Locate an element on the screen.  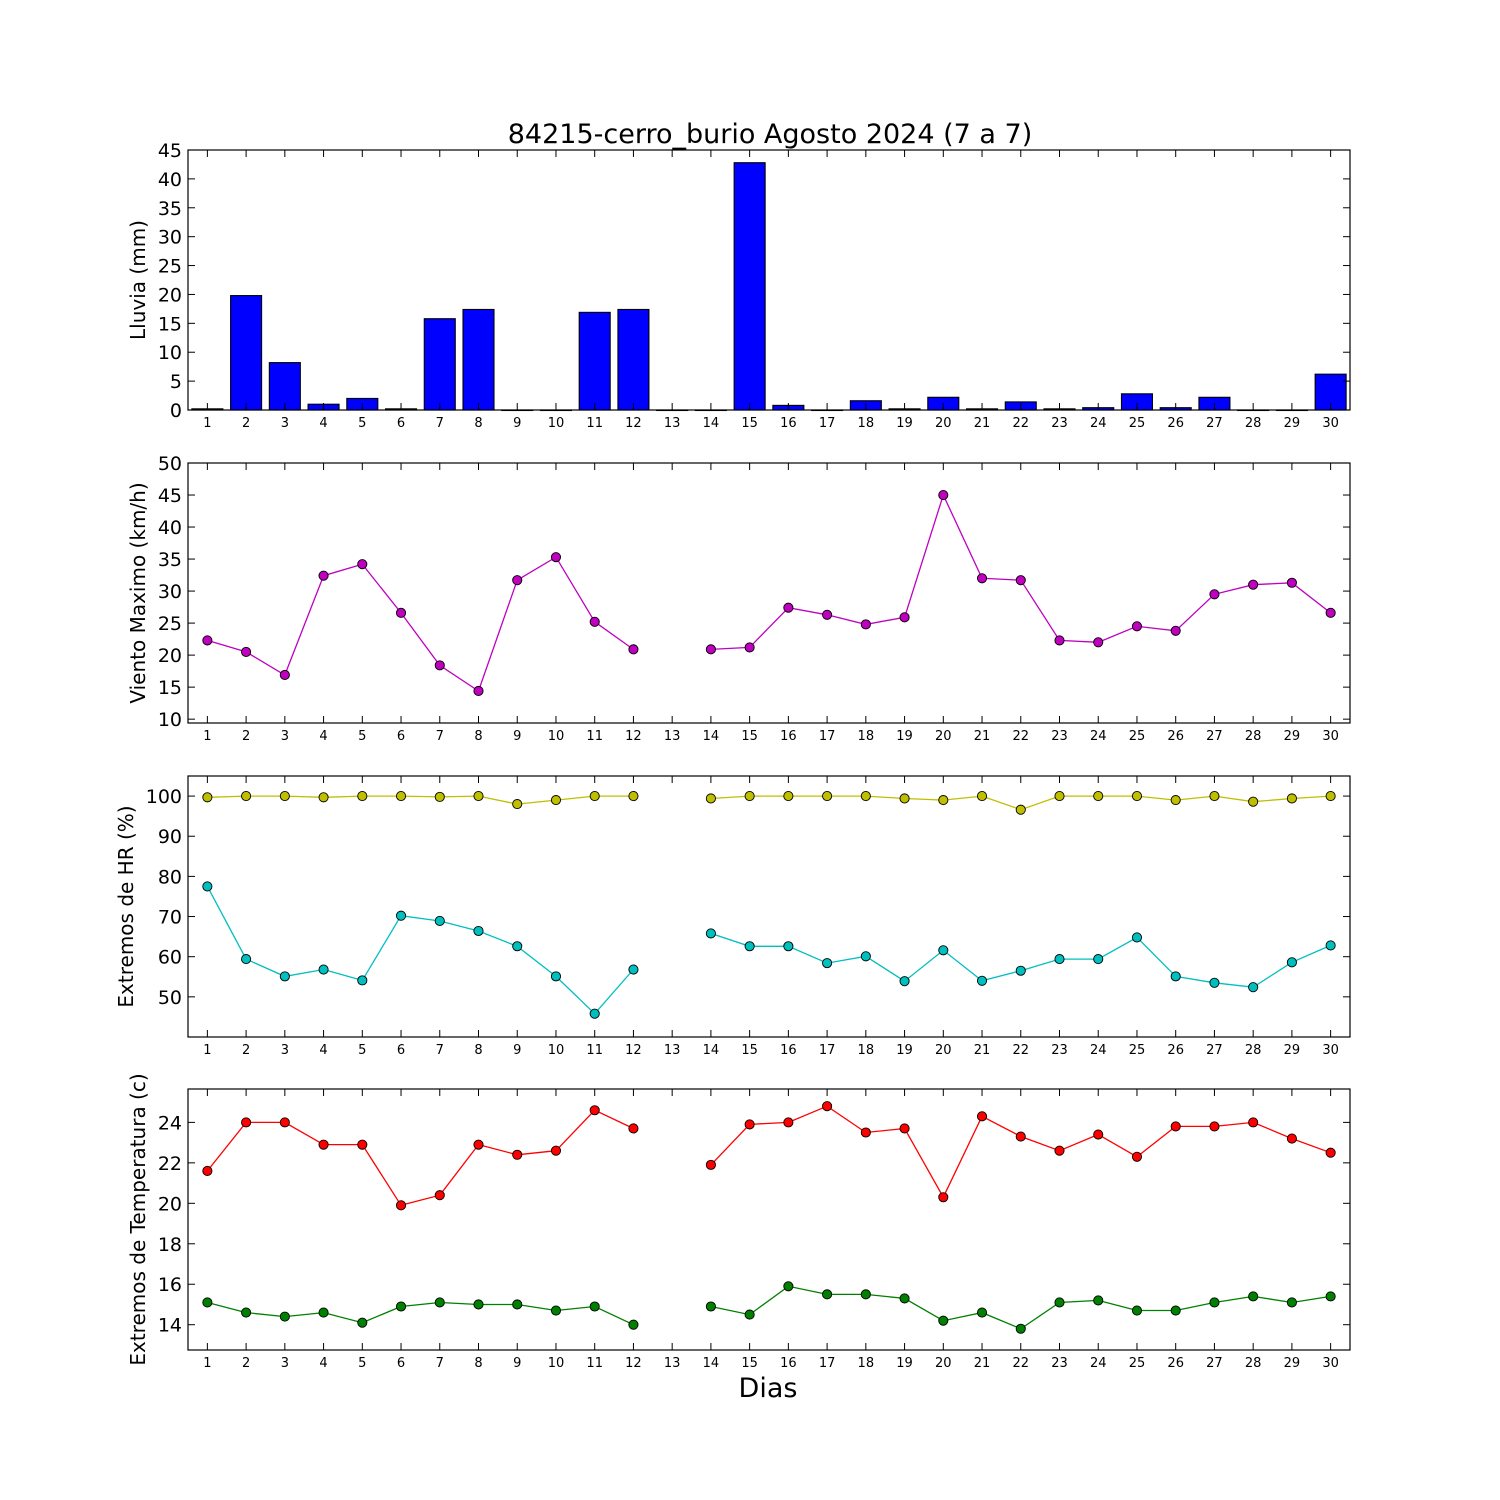
y-tick-label: 20 is located at coordinates (170, 1204).